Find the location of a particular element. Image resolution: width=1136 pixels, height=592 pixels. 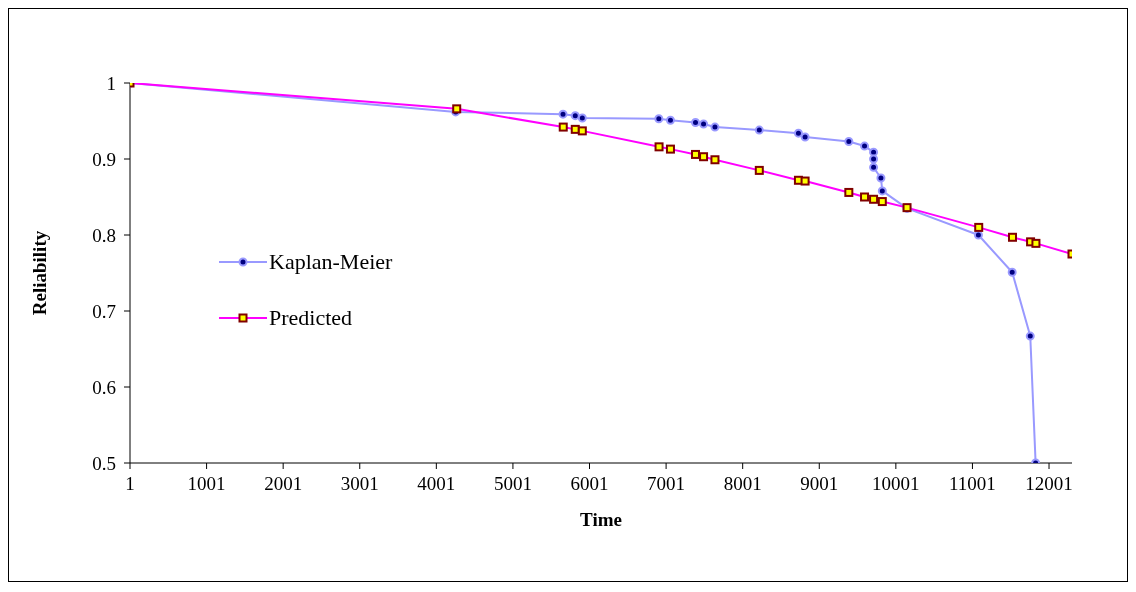

x-tick-label: 2001 is located at coordinates (283, 484).